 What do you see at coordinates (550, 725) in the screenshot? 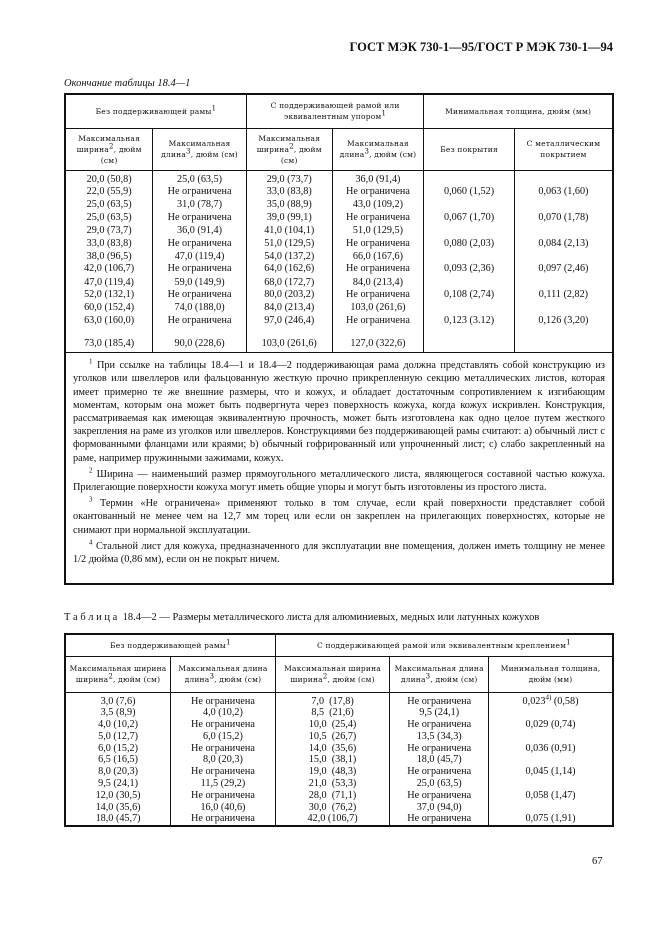
I see `table-cell: 0,029 (0,74)` at bounding box center [550, 725].